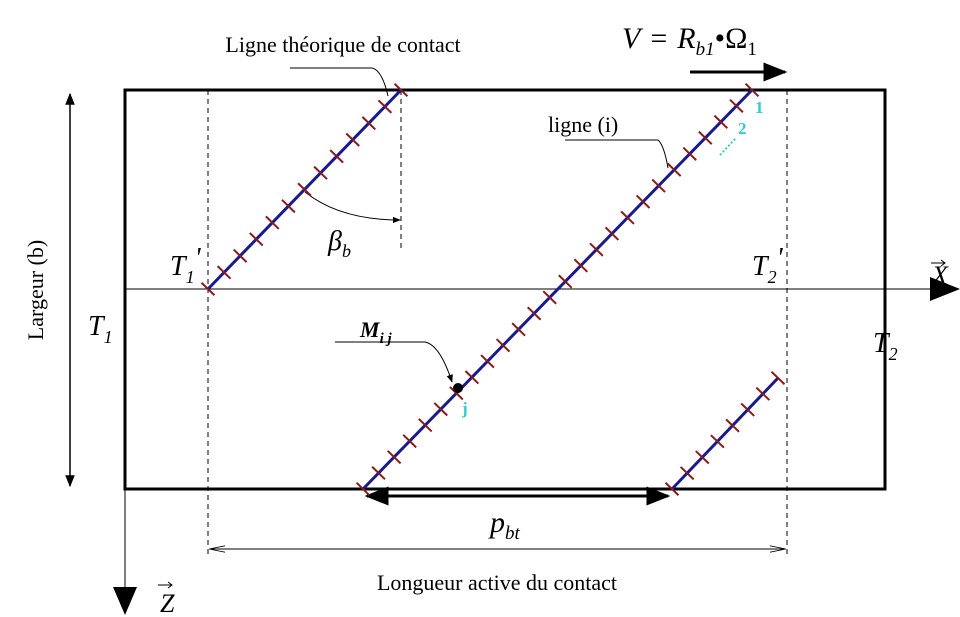 The image size is (960, 617). Describe the element at coordinates (504, 525) in the screenshot. I see `pitch-label: pbt` at that location.